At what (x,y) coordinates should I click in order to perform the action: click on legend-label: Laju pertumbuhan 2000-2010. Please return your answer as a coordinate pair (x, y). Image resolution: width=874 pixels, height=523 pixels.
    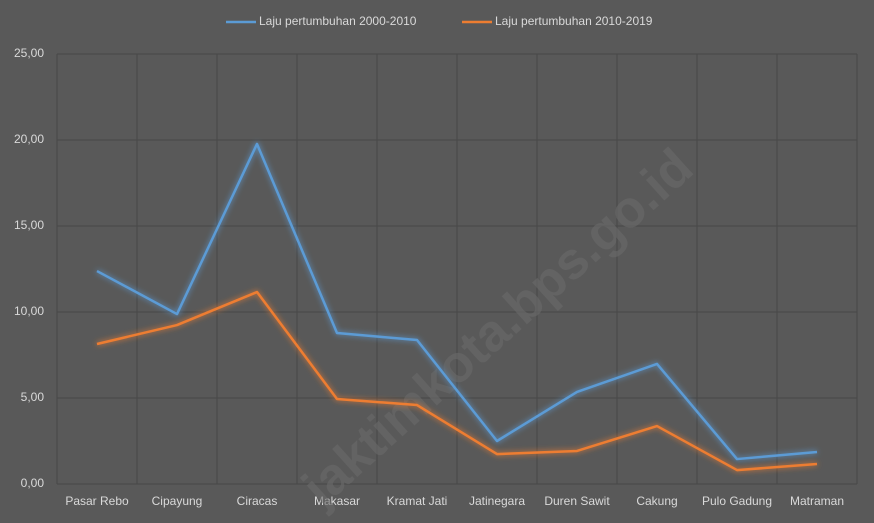
    Looking at the image, I should click on (338, 21).